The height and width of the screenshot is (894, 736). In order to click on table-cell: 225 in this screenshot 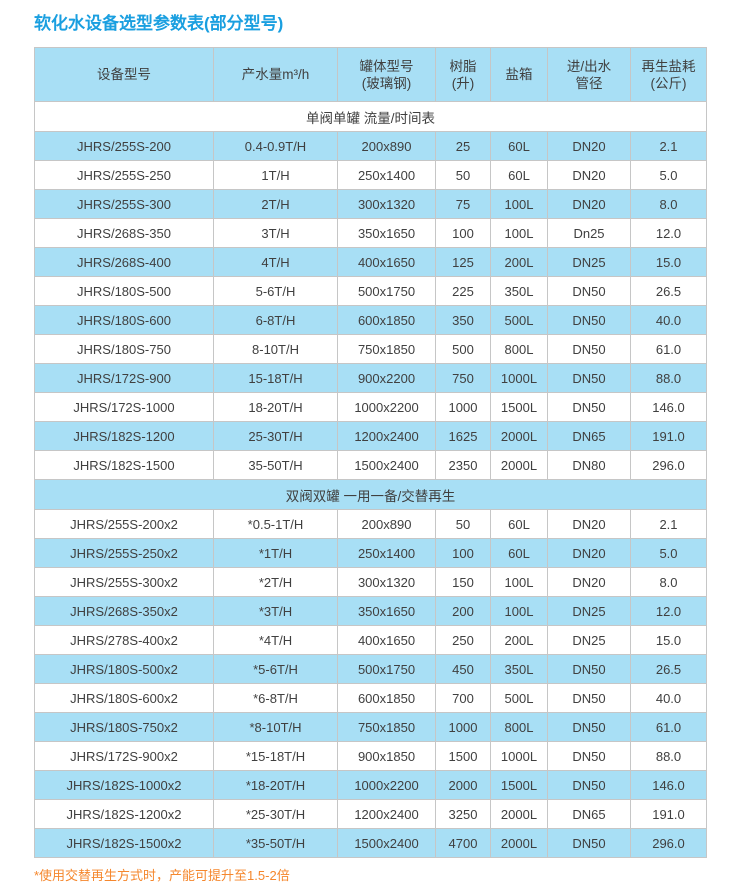, I will do `click(463, 291)`.